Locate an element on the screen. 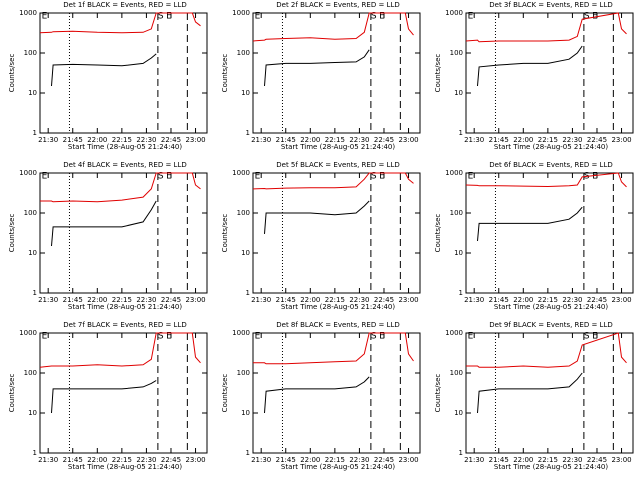 This screenshot has width=640, height=480. chart-title: Det 2f BLACK = Events, RED = LLD is located at coordinates (337, 5).